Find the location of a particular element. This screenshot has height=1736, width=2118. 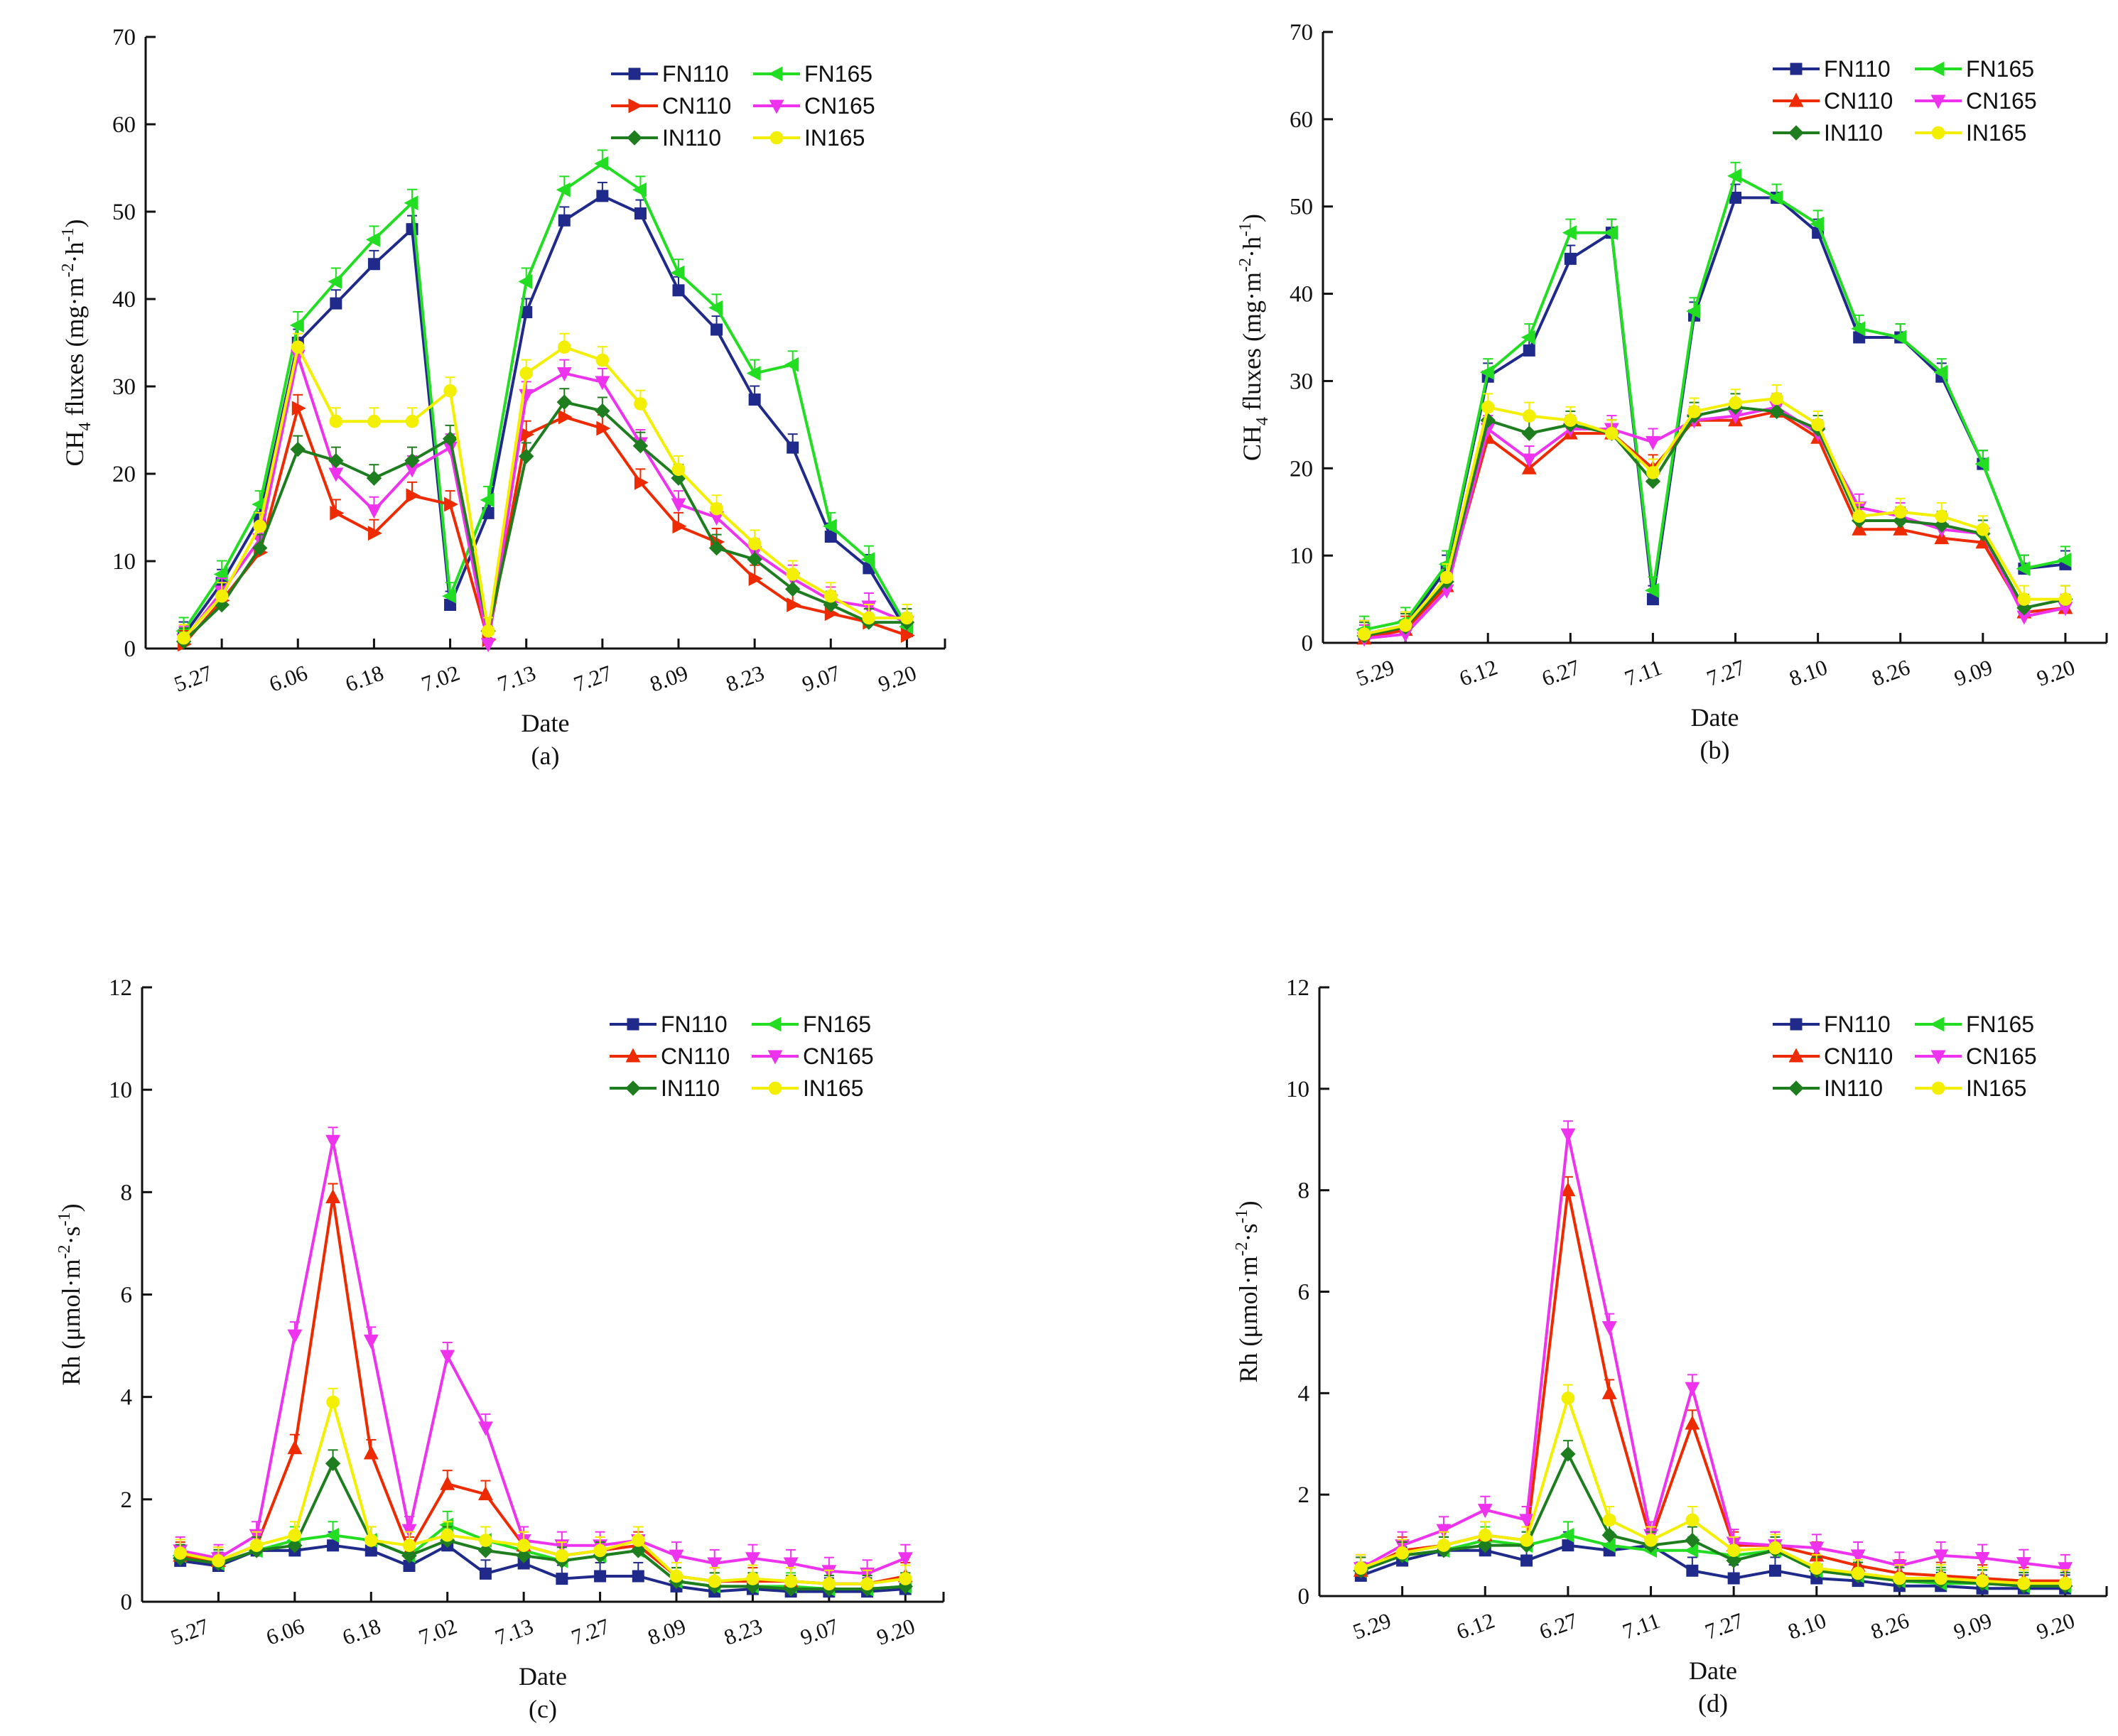

y-axis-title-part: 4 is located at coordinates (1262, 421).